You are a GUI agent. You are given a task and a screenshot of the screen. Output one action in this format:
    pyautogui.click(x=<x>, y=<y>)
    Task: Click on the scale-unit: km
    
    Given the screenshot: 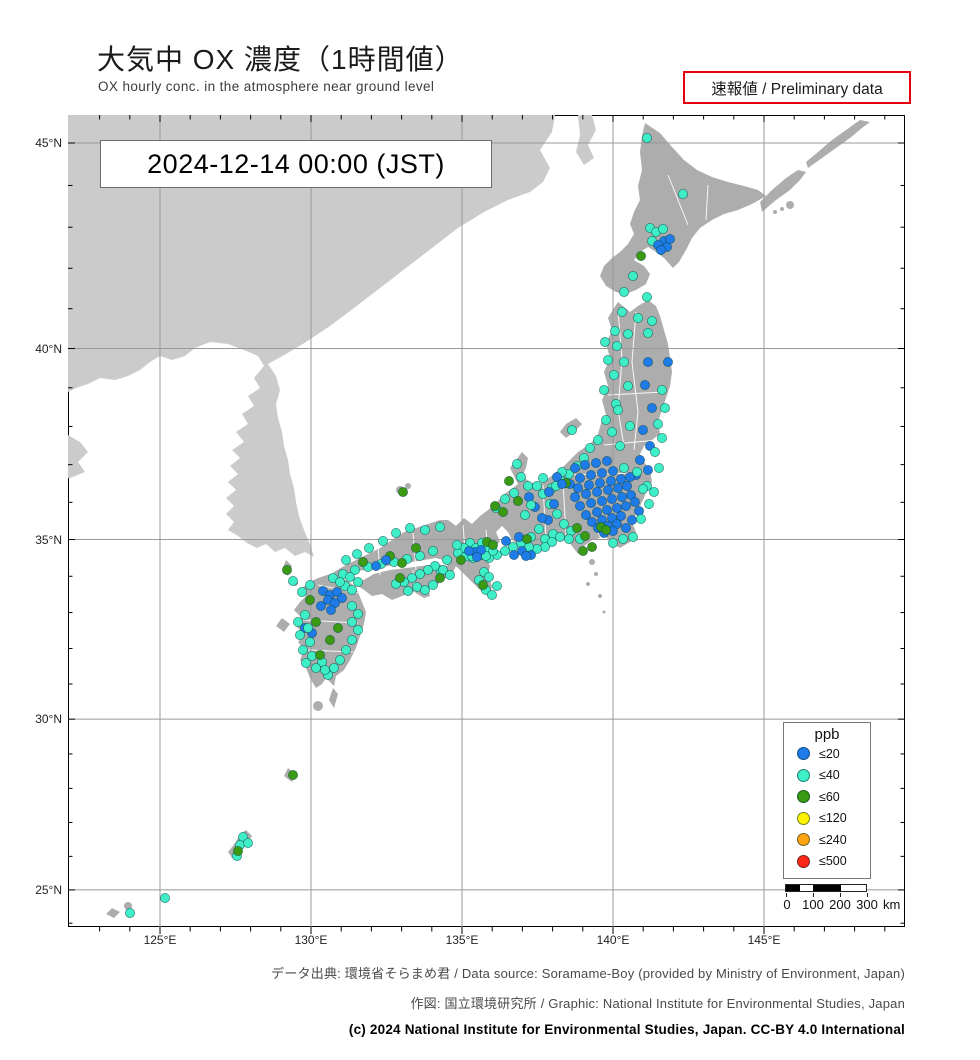 What is the action you would take?
    pyautogui.click(x=892, y=904)
    